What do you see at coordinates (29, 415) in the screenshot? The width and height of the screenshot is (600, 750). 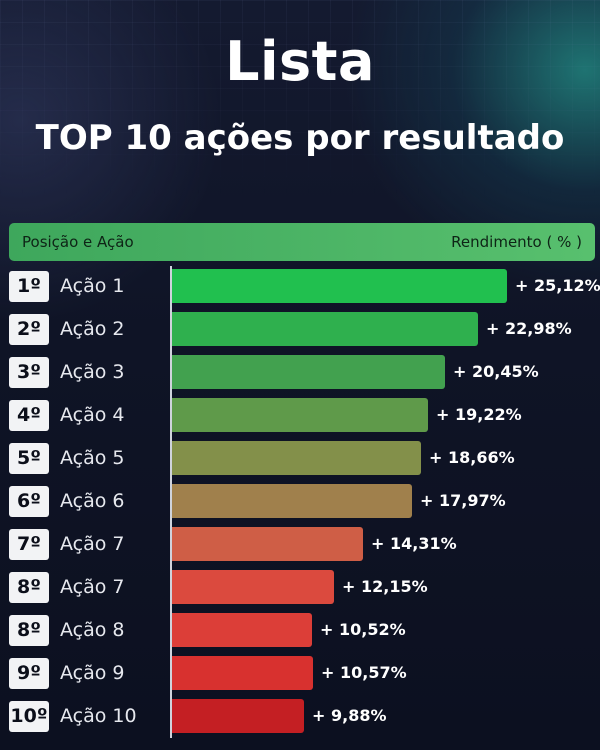 I see `rank-badge: 4º` at bounding box center [29, 415].